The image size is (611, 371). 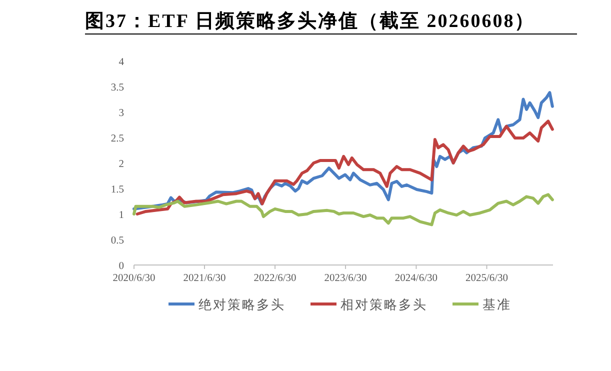 I want to click on y-tick-label: 0, so click(x=121, y=266).